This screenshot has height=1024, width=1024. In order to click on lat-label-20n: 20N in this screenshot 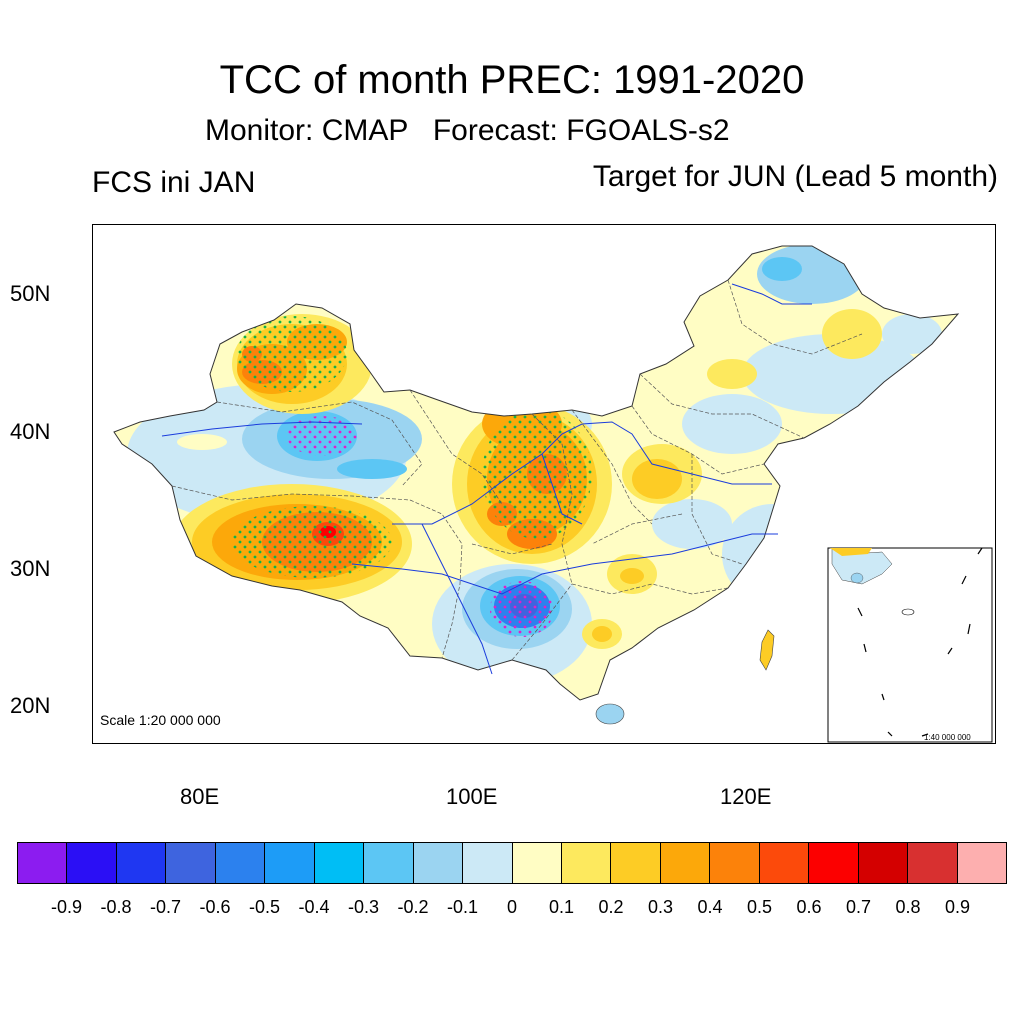, I will do `click(30, 705)`.